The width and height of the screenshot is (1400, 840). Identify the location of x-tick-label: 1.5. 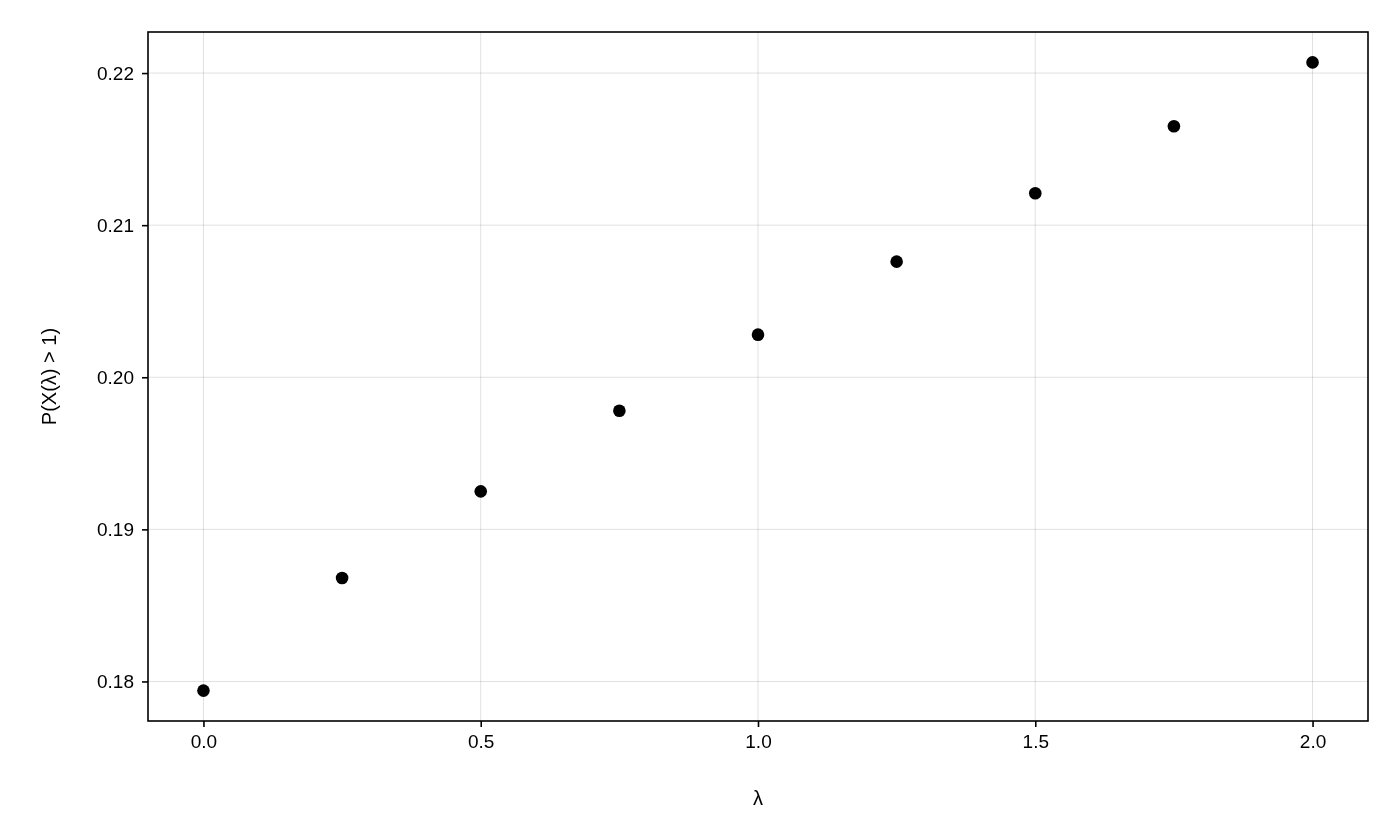
(1035, 742).